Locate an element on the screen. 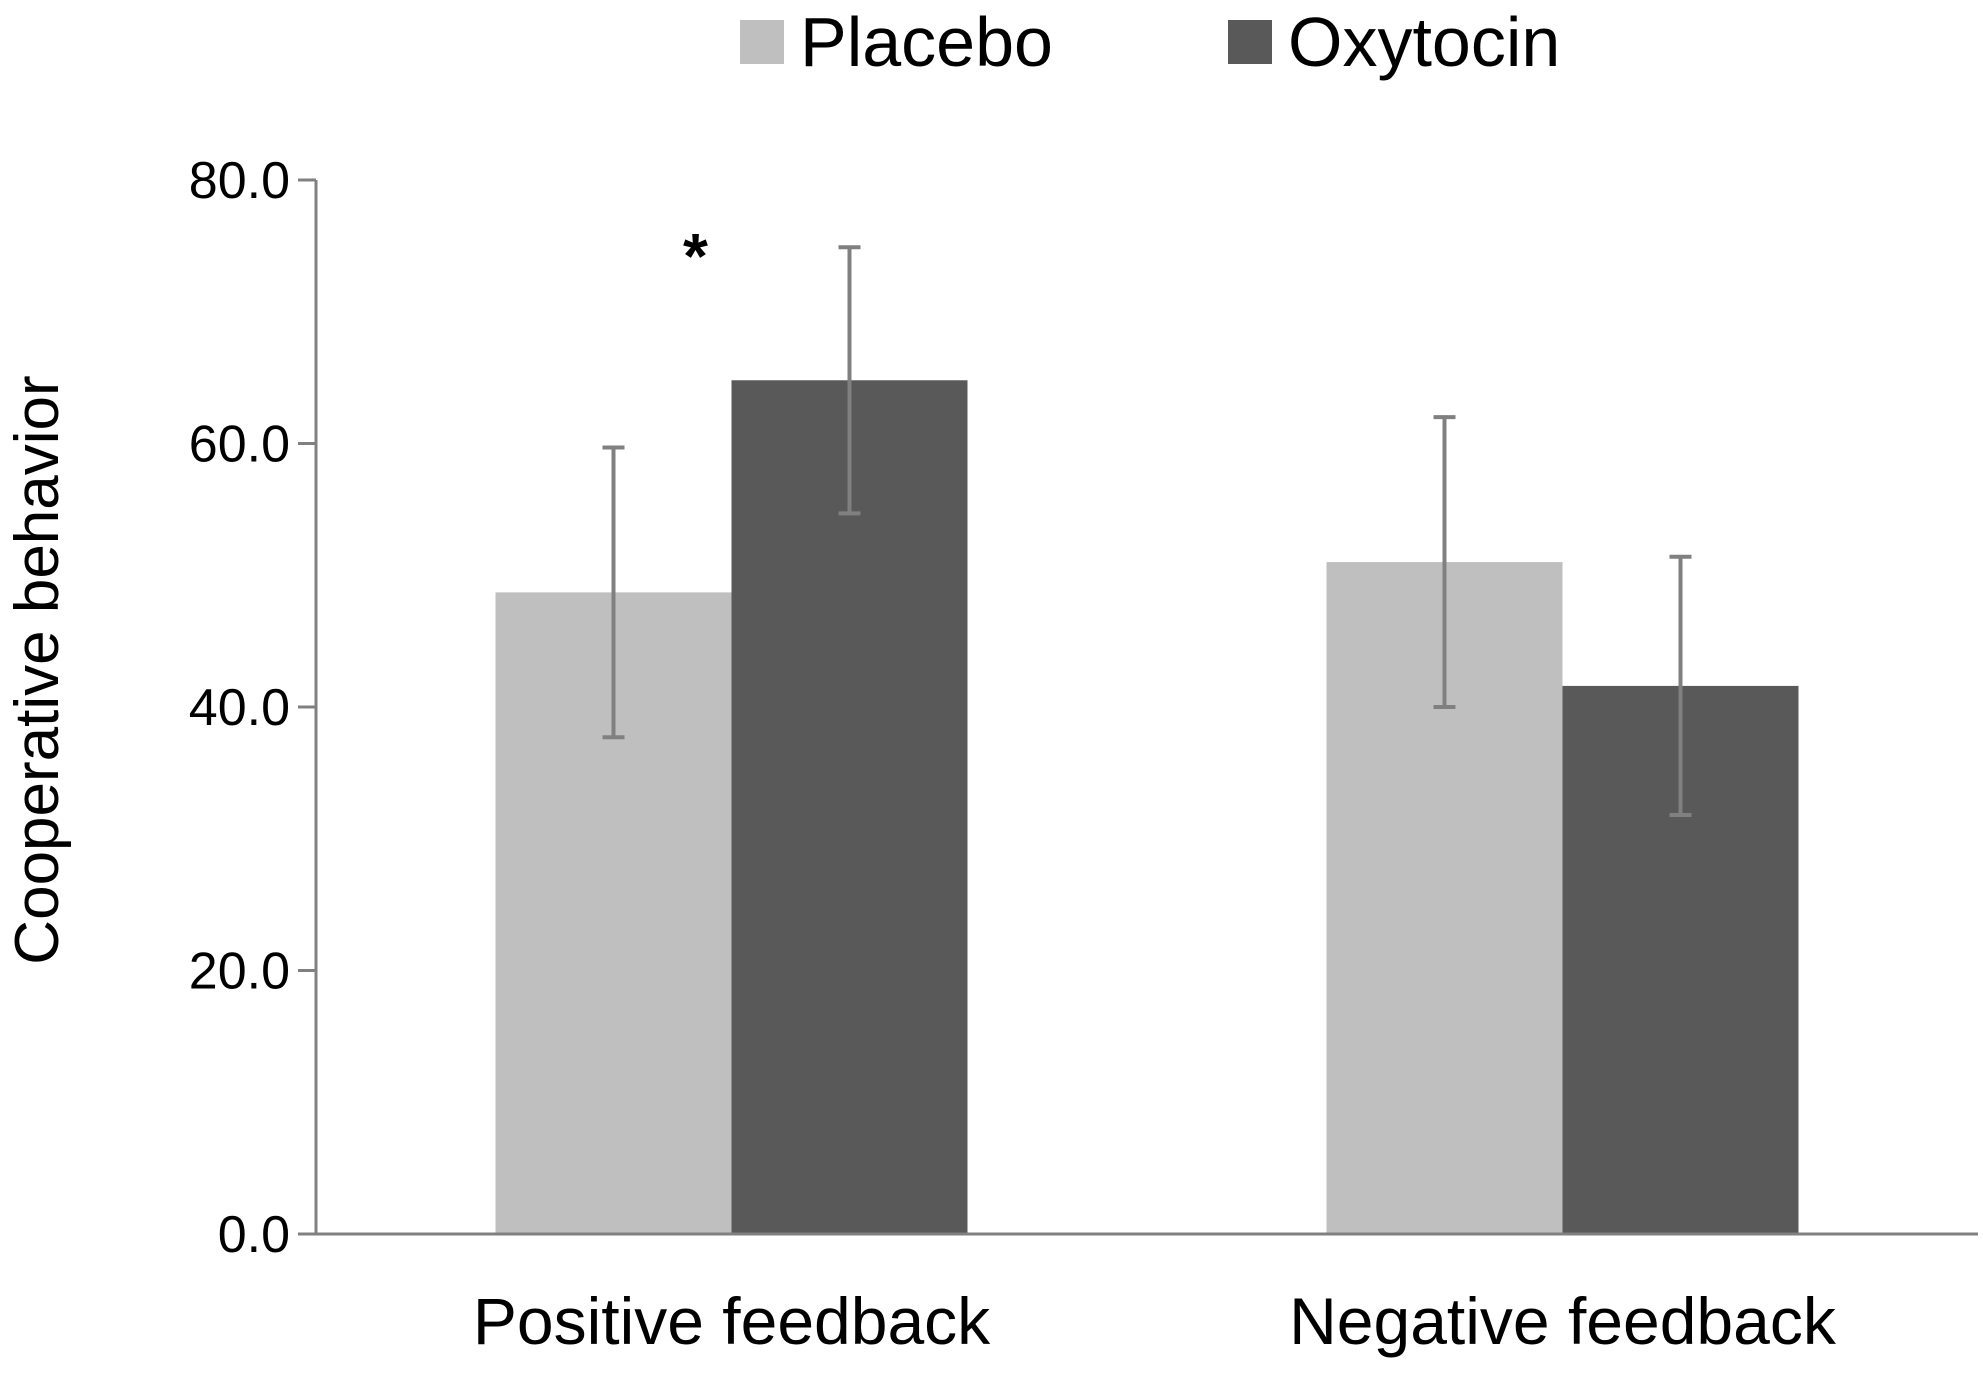 This screenshot has height=1377, width=1983. y-axis: 0.0 20.0 40.0 60.0 80.0 is located at coordinates (253, 708).